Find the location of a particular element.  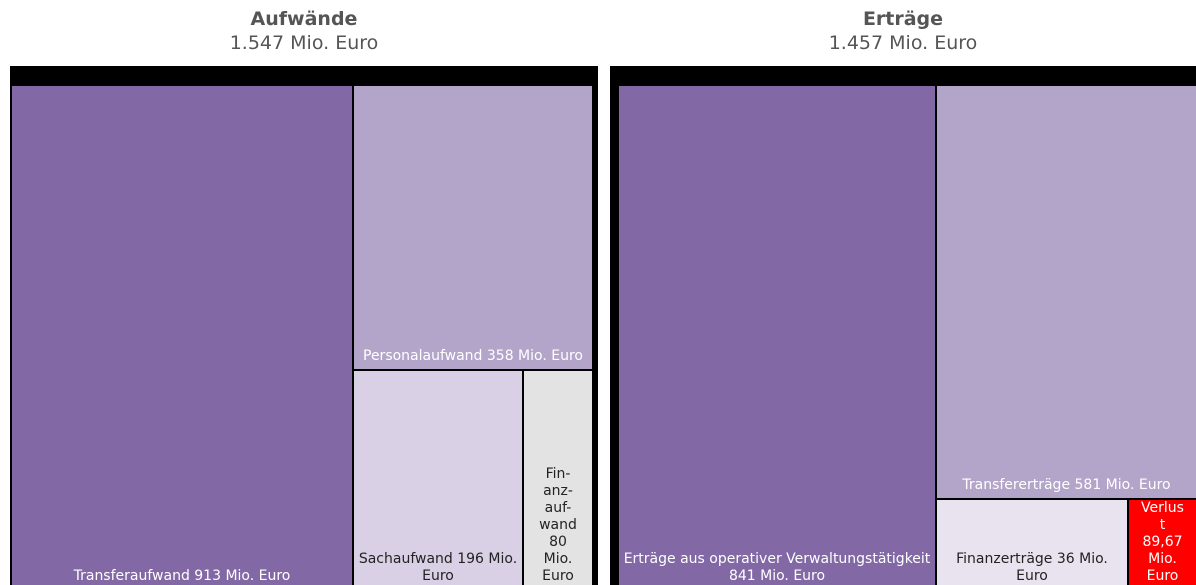

tile-personalaufwand: Personalaufwand 358 Mio. Euro is located at coordinates (473, 227).